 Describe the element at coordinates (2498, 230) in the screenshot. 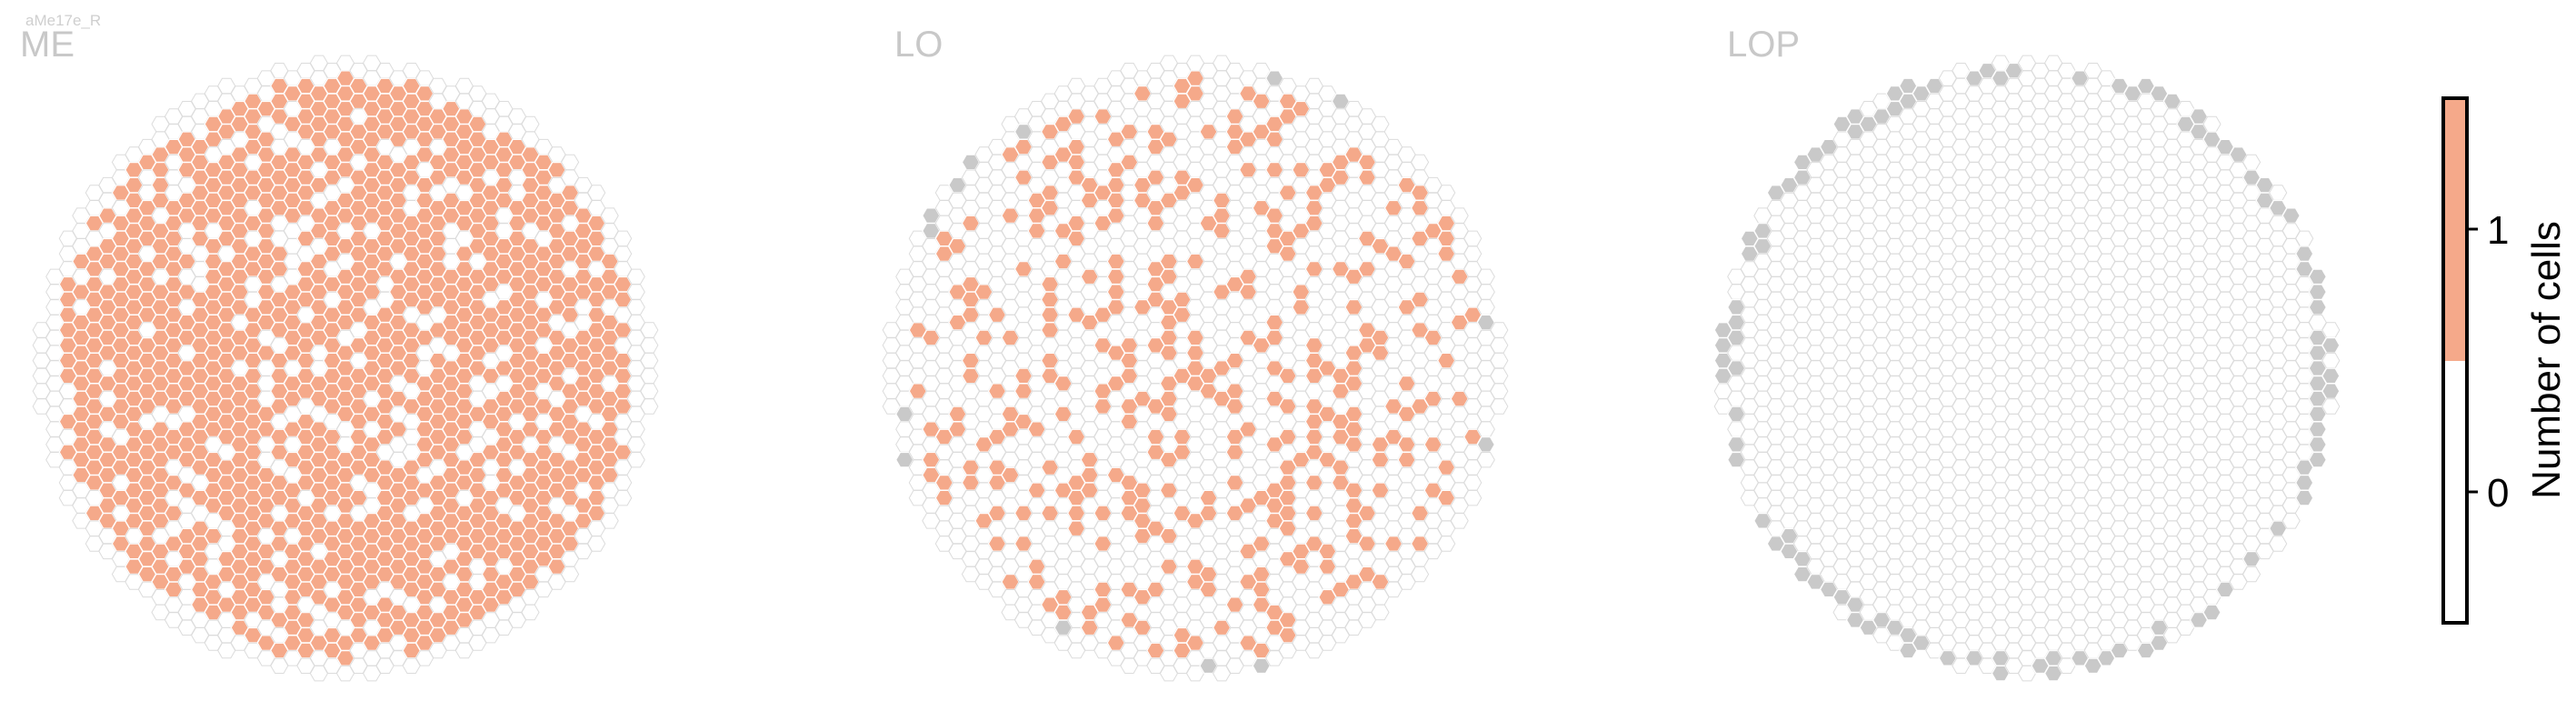

I see `colorbar-tick-1: 1` at that location.